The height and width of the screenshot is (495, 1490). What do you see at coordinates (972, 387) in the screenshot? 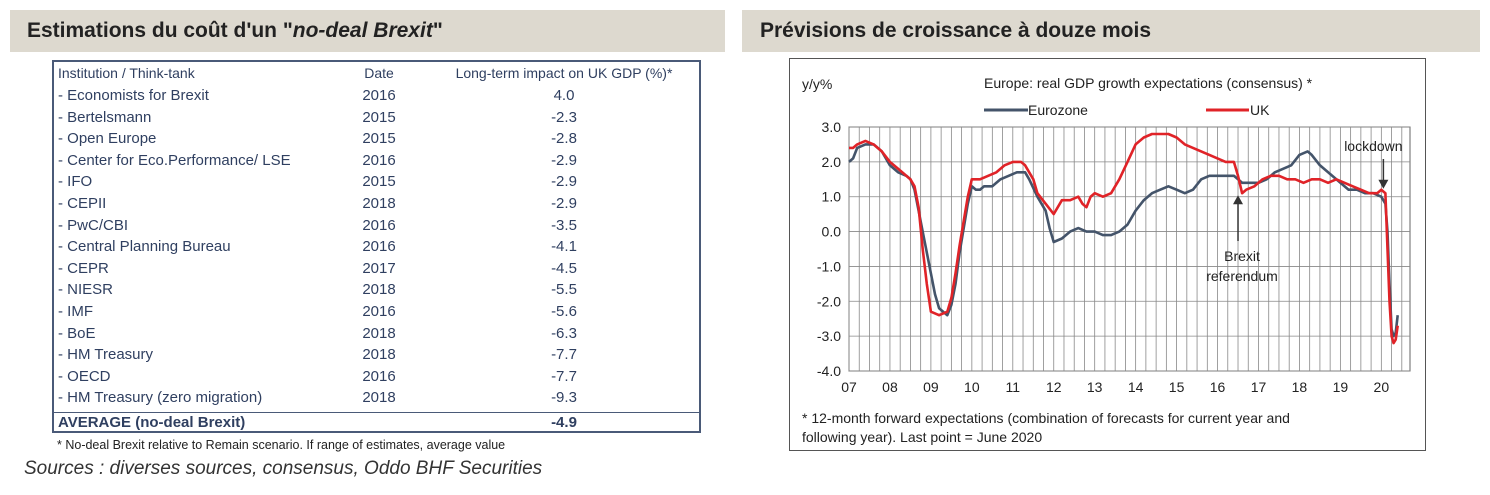
I see `x-tick-label: 10` at bounding box center [972, 387].